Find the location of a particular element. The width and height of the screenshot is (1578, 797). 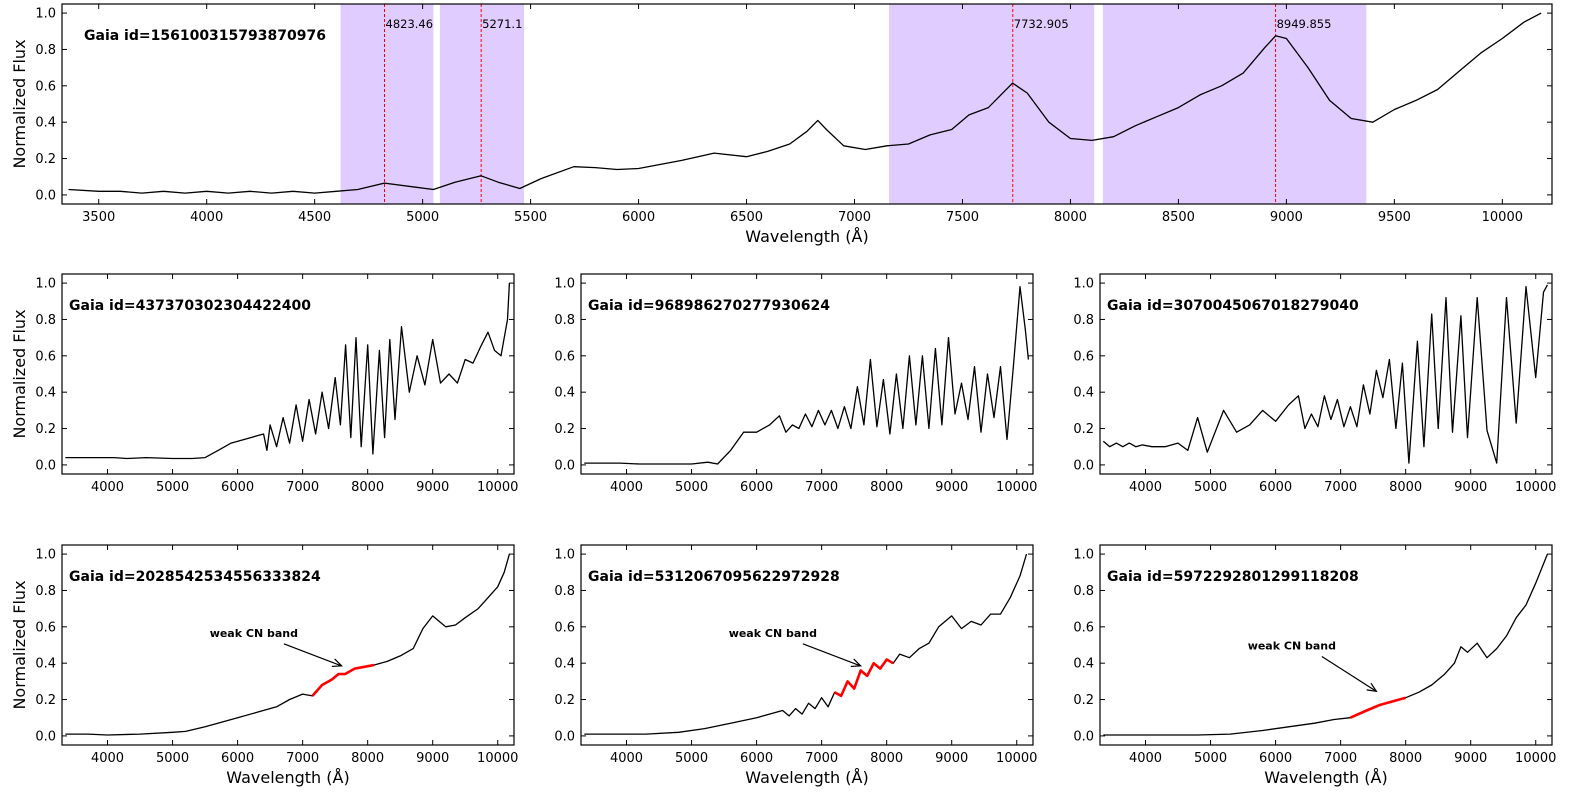

x-tick-label: 6500 is located at coordinates (746, 217).